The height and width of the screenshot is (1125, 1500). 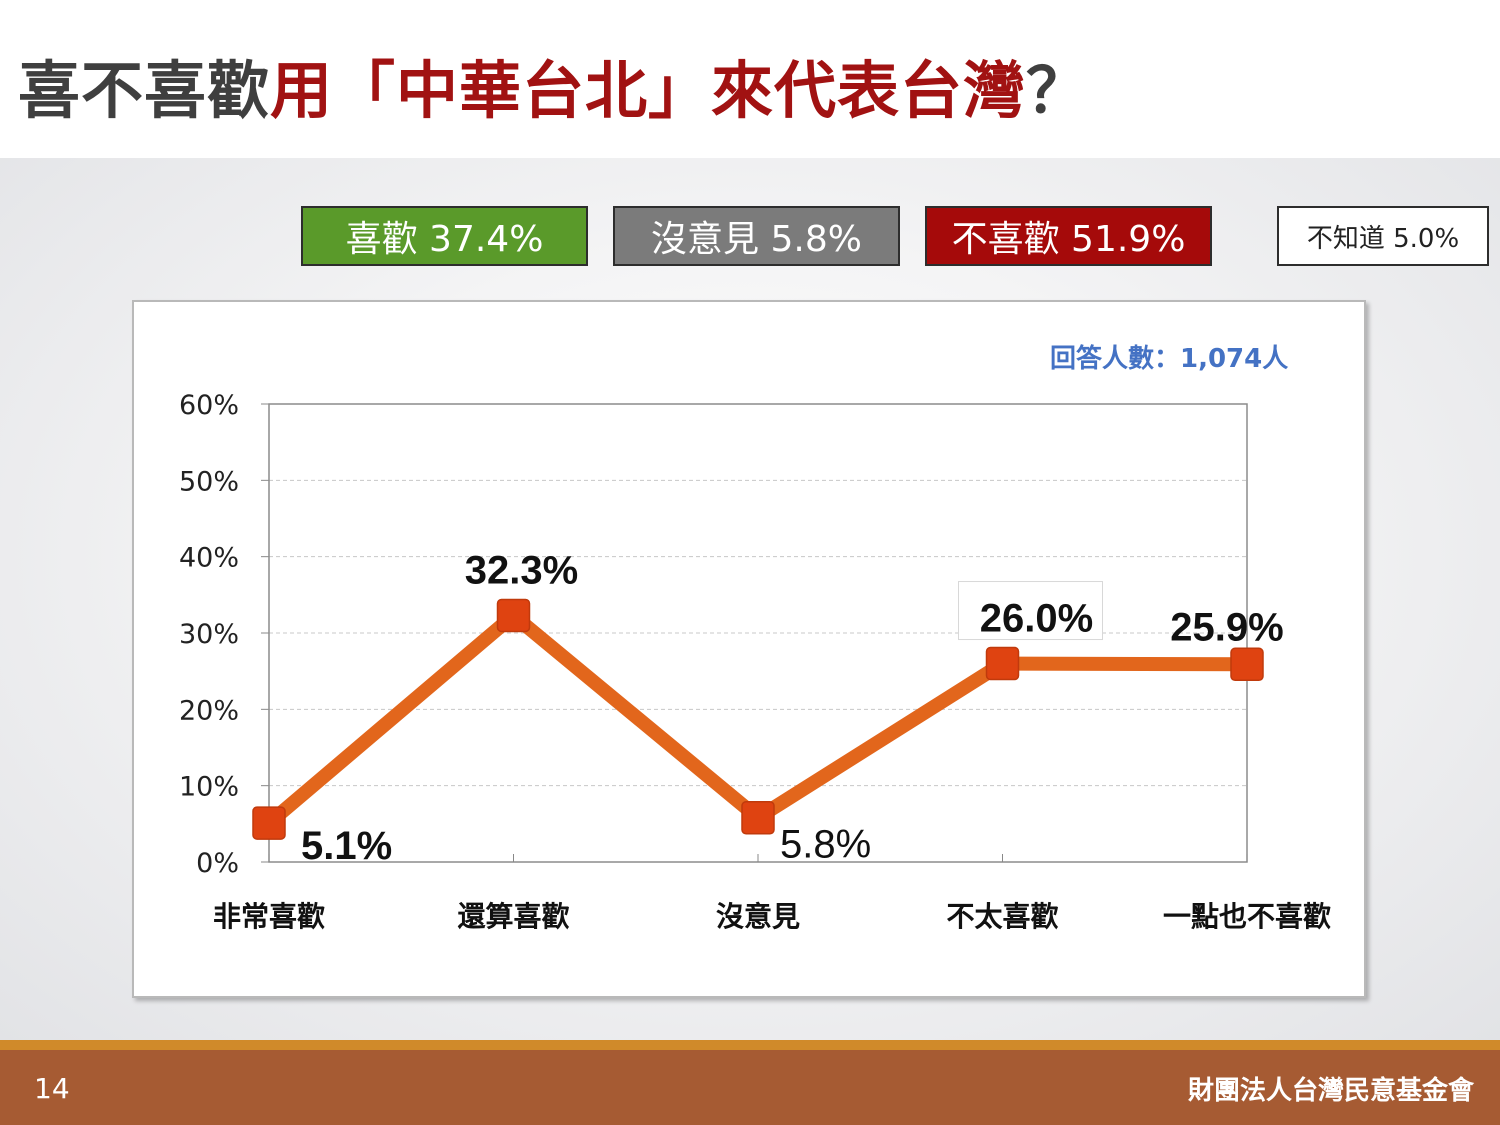 What do you see at coordinates (1226, 627) in the screenshot?
I see `data-label: 25.9%` at bounding box center [1226, 627].